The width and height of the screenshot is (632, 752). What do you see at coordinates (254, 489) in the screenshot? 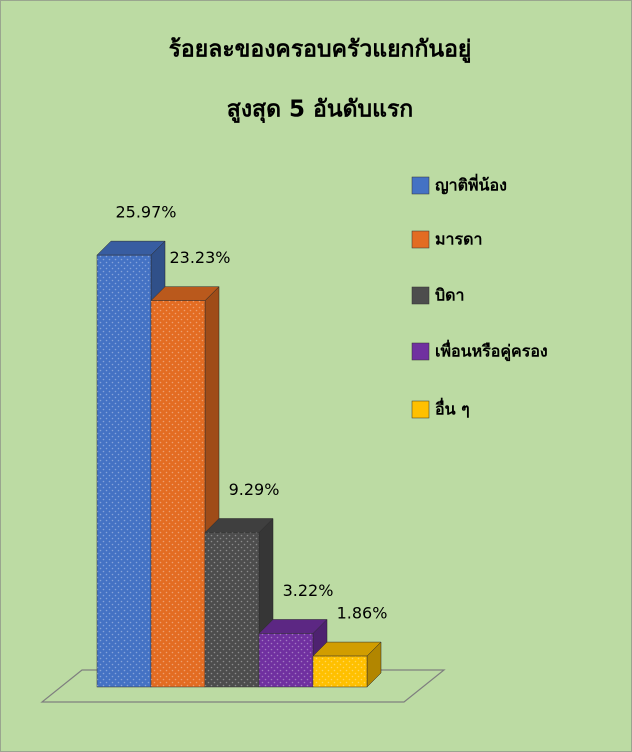
I see `data-label: 9.29%` at bounding box center [254, 489].